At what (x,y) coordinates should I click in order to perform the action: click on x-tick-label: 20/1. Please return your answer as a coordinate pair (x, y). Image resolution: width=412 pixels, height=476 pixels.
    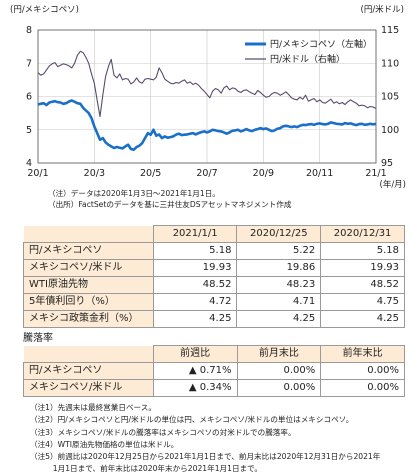
    Looking at the image, I should click on (37, 173).